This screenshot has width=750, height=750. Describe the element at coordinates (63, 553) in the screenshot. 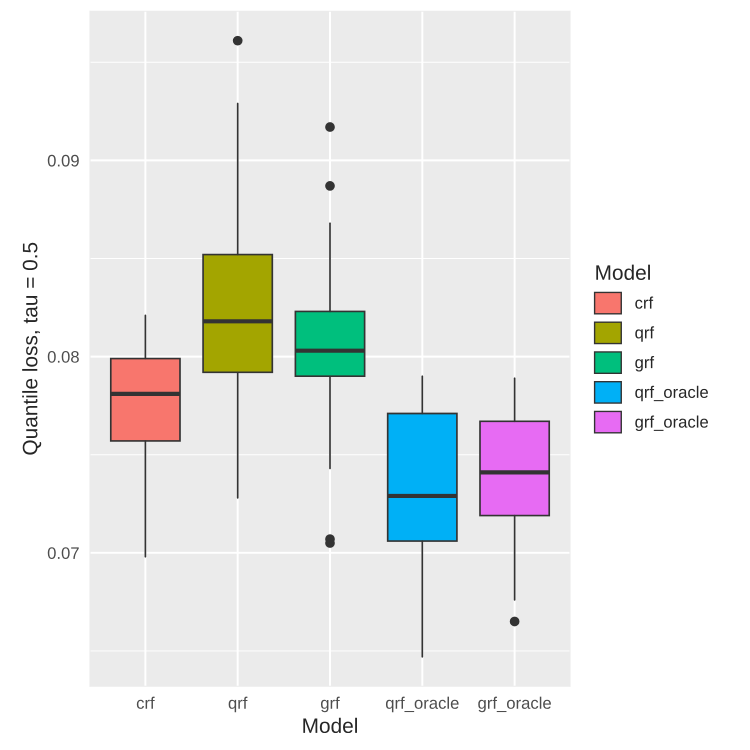

I see `y-tick-label: 0.07` at that location.